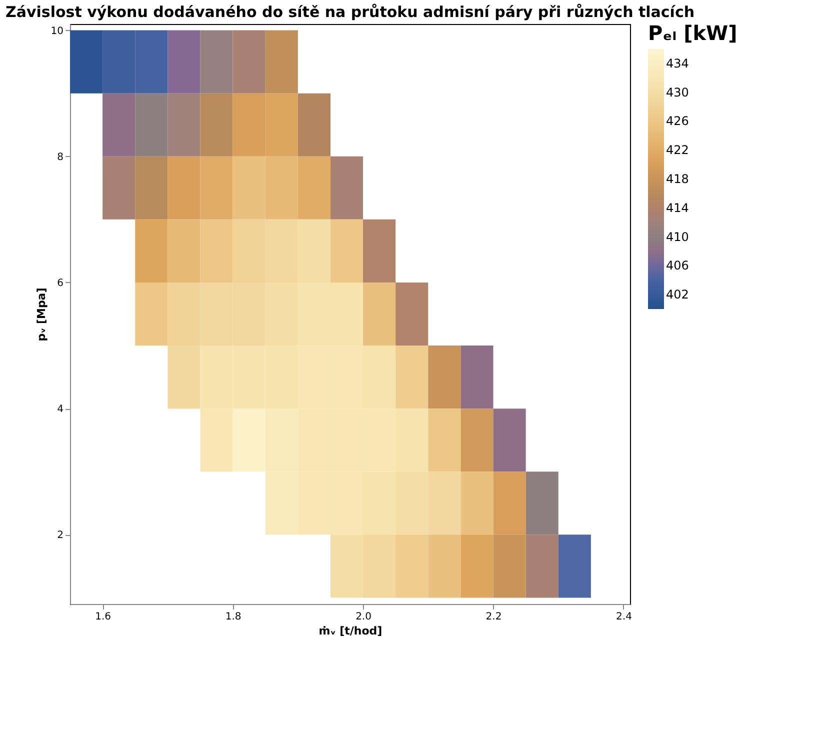 Image resolution: width=822 pixels, height=740 pixels. Describe the element at coordinates (677, 207) in the screenshot. I see `color-bar-label: 414` at that location.